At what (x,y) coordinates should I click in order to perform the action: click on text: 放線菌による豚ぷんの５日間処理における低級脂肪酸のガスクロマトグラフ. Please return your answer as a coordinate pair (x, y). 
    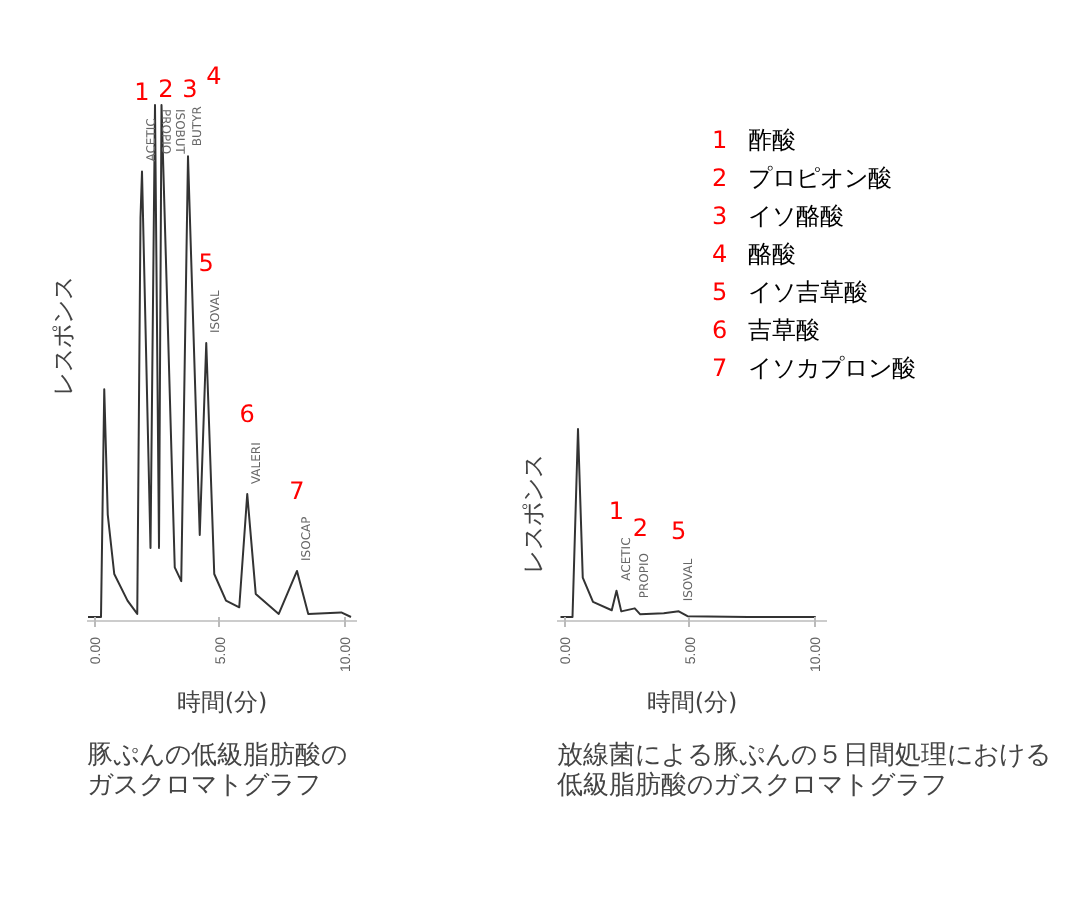
    Looking at the image, I should click on (804, 771).